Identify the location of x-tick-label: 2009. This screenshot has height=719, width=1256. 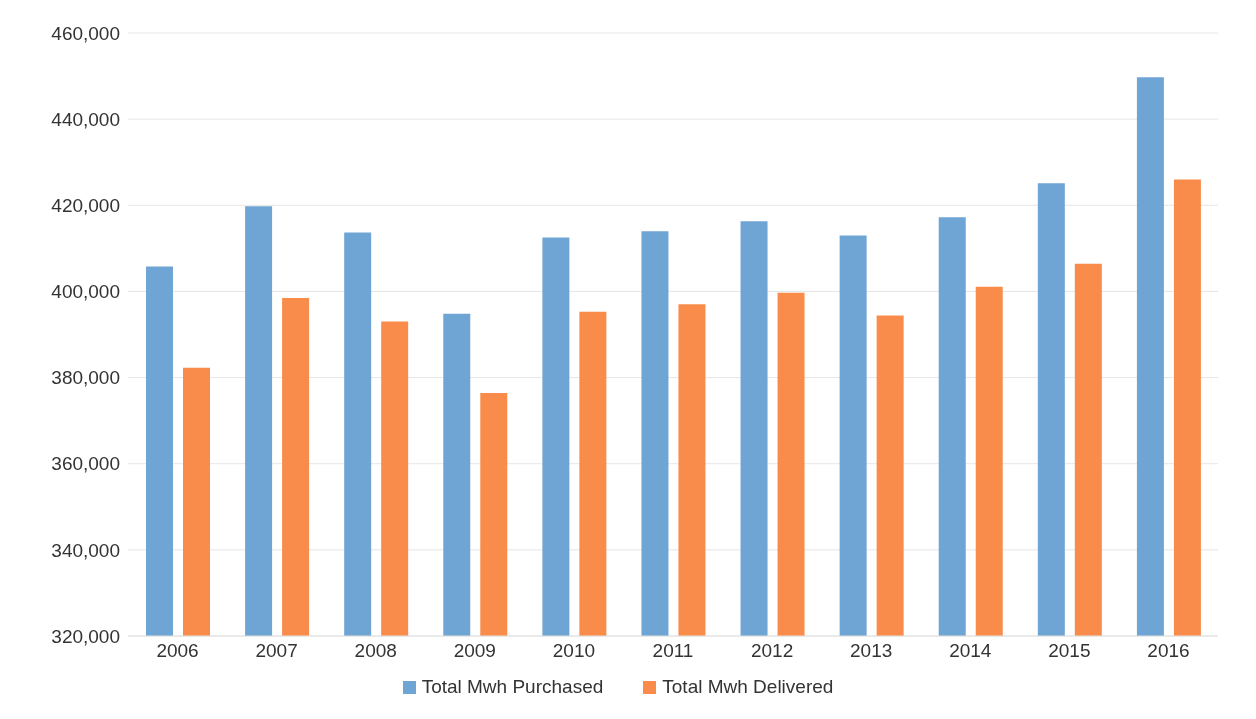
(474, 651).